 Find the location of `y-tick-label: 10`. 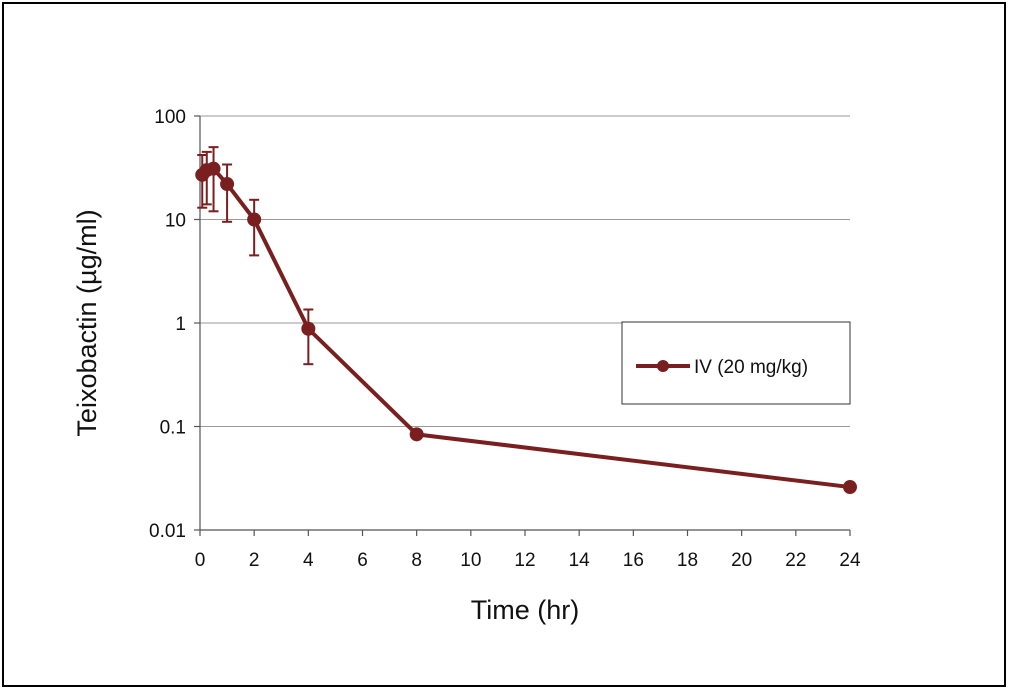

y-tick-label: 10 is located at coordinates (175, 221).